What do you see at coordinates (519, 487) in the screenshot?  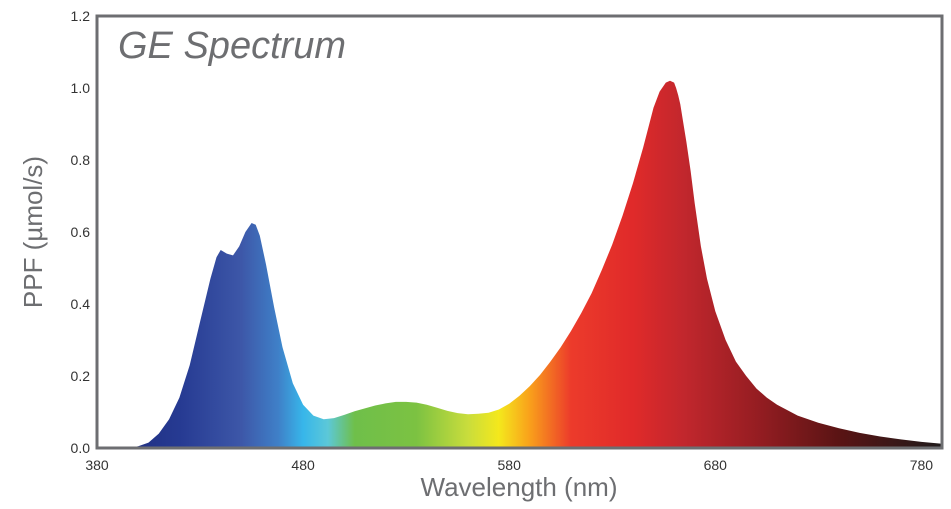 I see `x-axis-title: Wavelength (nm)` at bounding box center [519, 487].